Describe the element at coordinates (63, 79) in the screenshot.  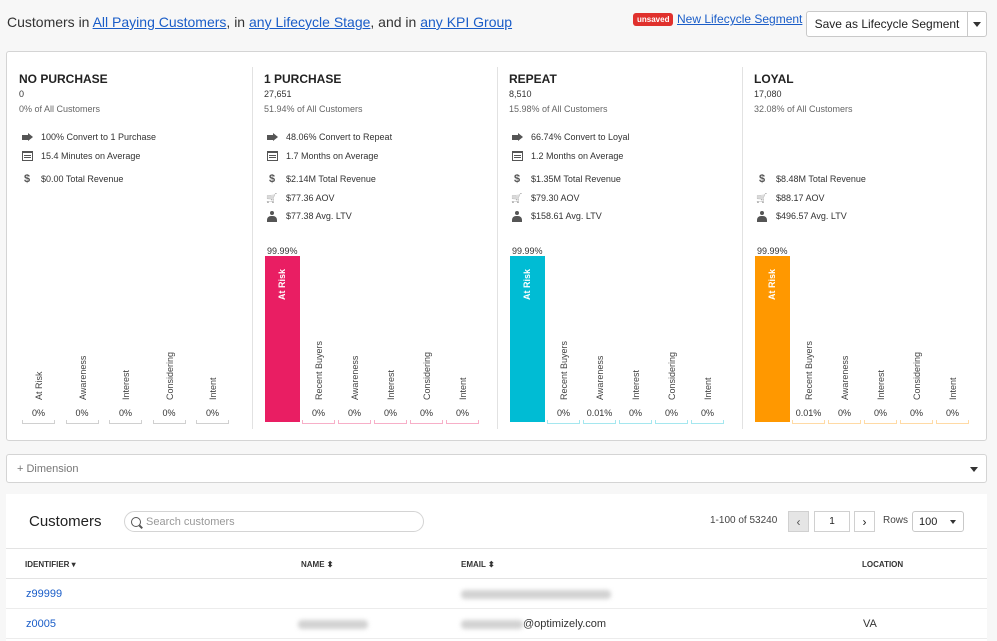
I see `stage-title: NO PURCHASE` at that location.